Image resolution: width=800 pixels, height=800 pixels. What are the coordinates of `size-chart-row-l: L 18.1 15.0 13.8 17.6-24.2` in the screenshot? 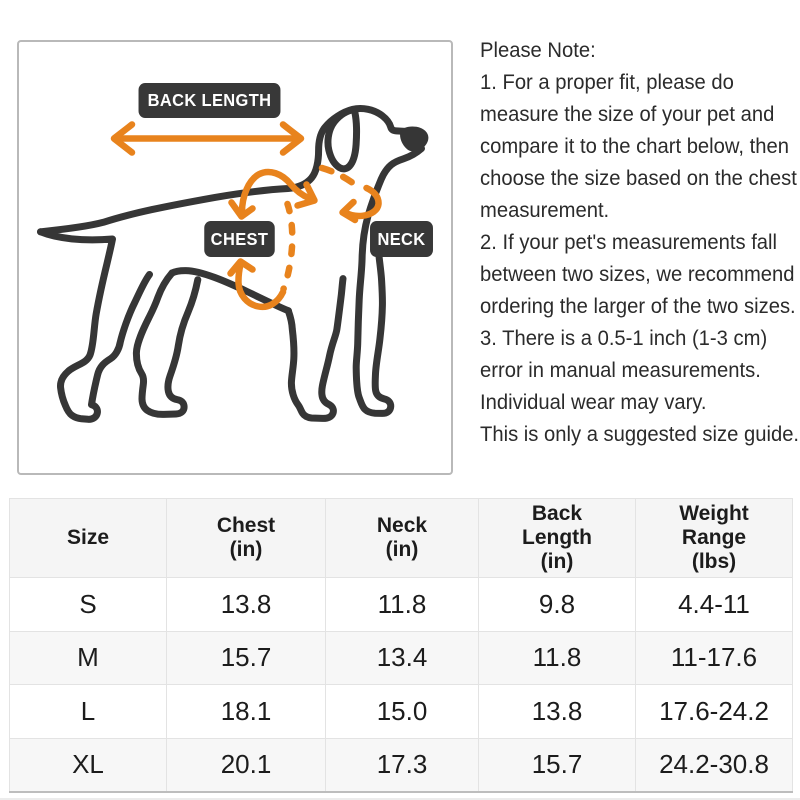 It's located at (401, 711).